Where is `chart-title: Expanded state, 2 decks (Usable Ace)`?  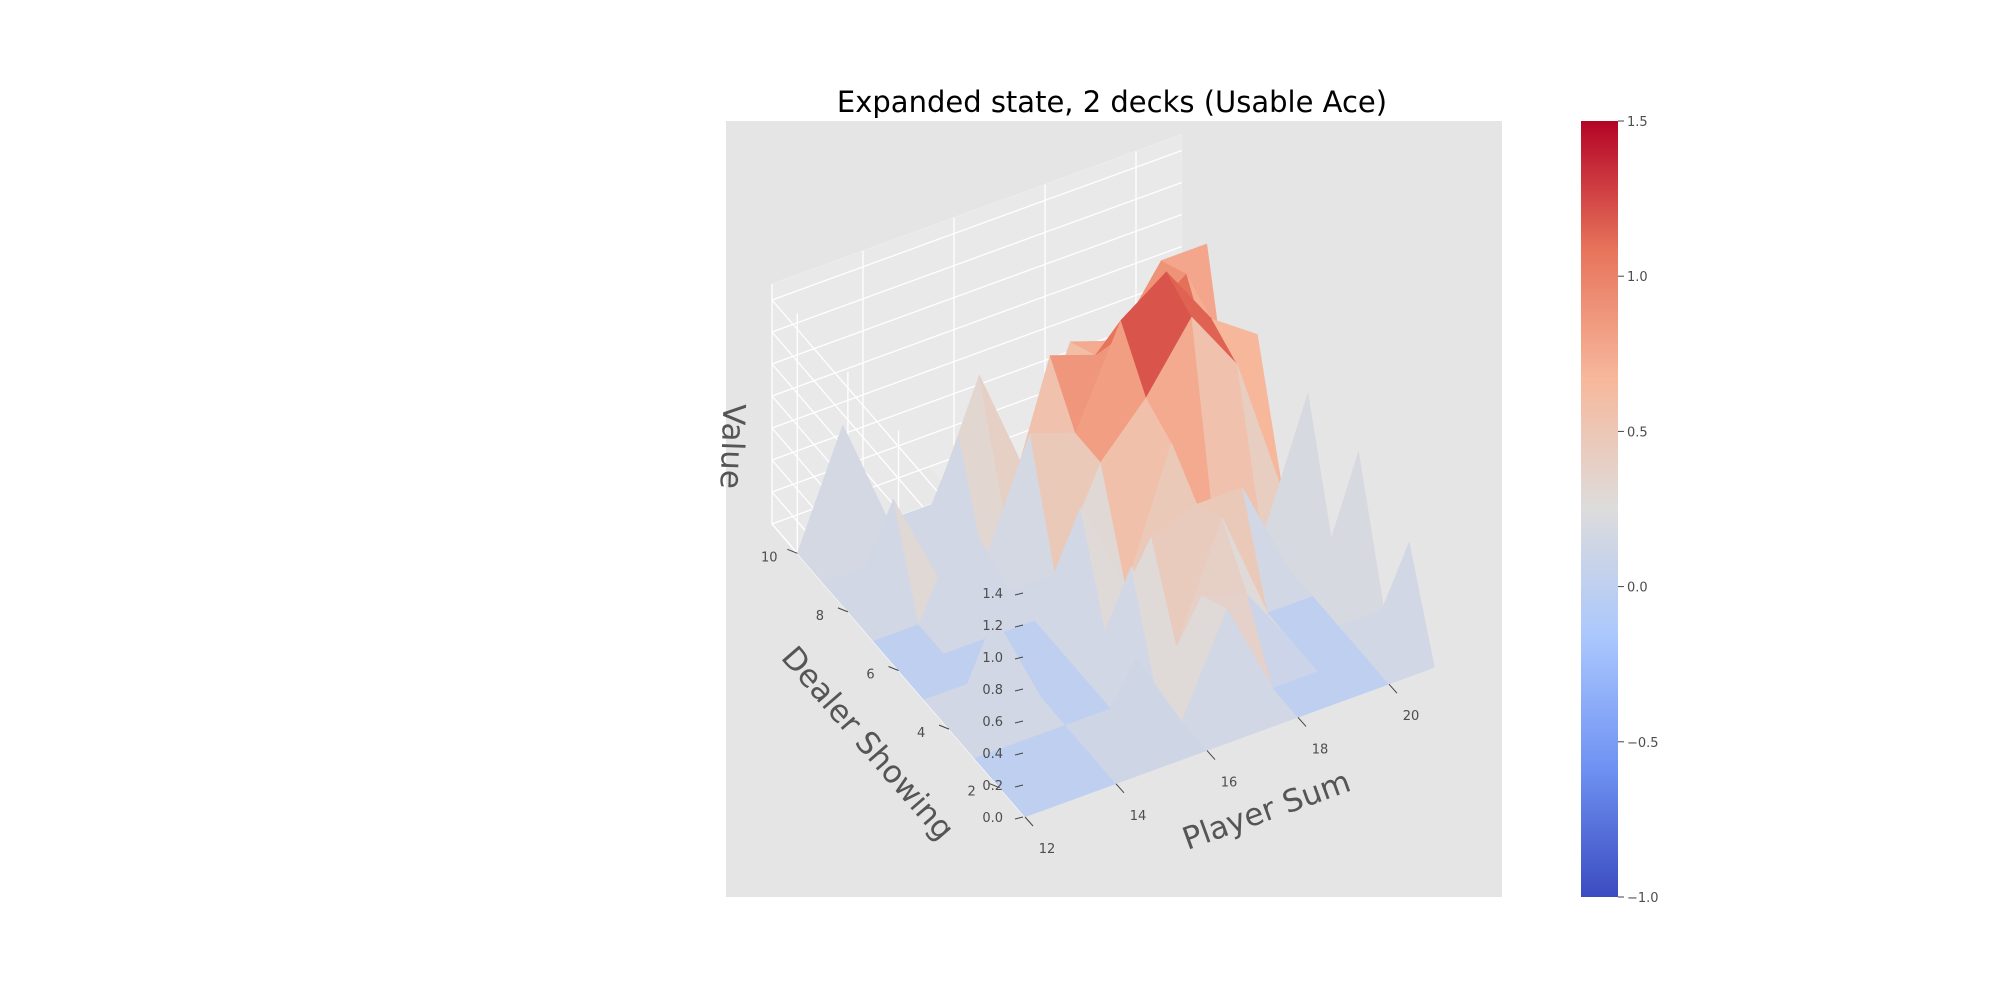 chart-title: Expanded state, 2 decks (Usable Ace) is located at coordinates (1112, 102).